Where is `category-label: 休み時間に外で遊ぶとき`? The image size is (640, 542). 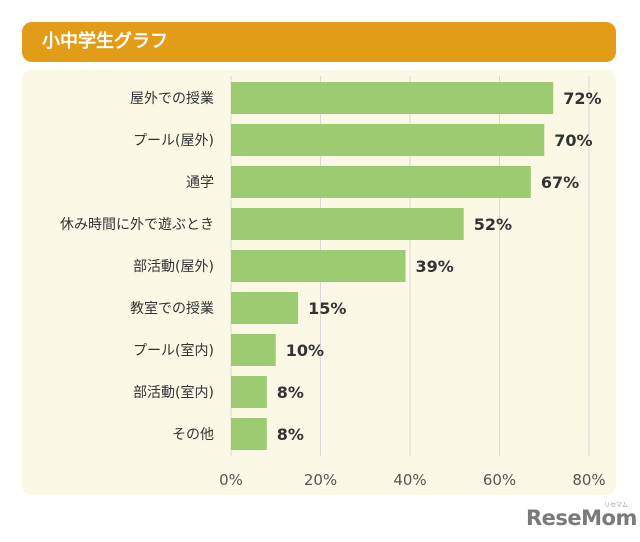 category-label: 休み時間に外で遊ぶとき is located at coordinates (137, 225).